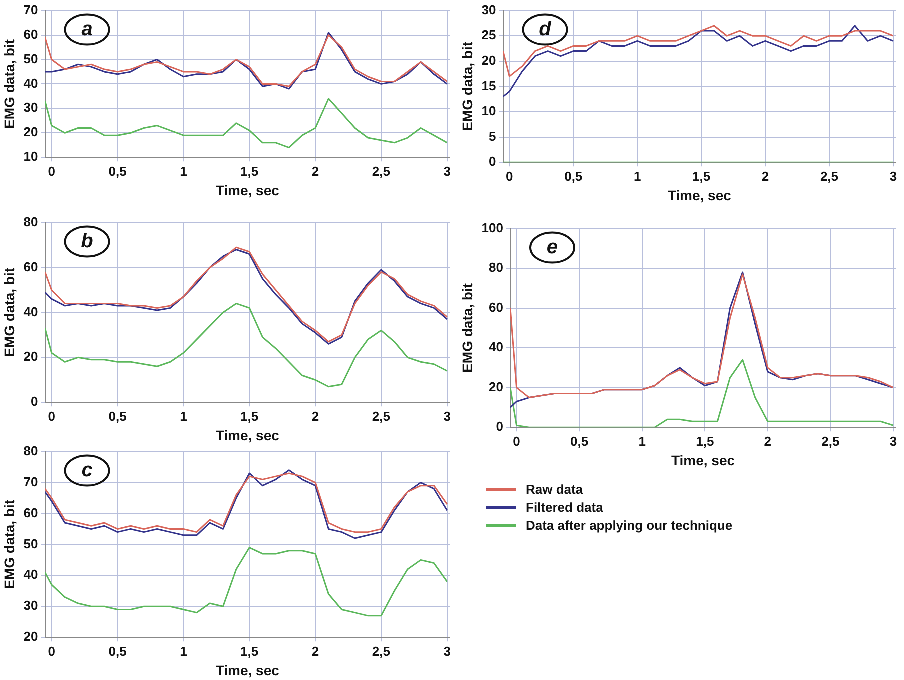  What do you see at coordinates (489, 35) in the screenshot?
I see `y-tick-label: 25` at bounding box center [489, 35].